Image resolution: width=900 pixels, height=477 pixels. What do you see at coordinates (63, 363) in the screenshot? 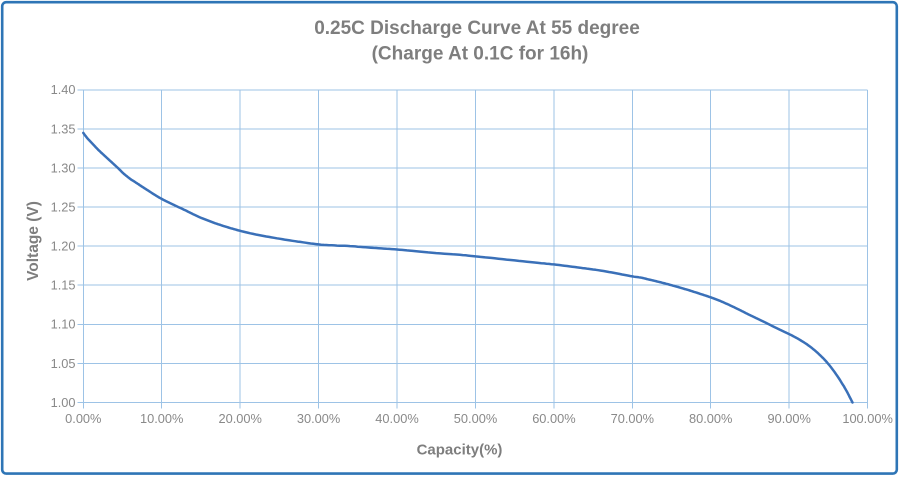
I see `svg-text: 1.05` at bounding box center [63, 363].